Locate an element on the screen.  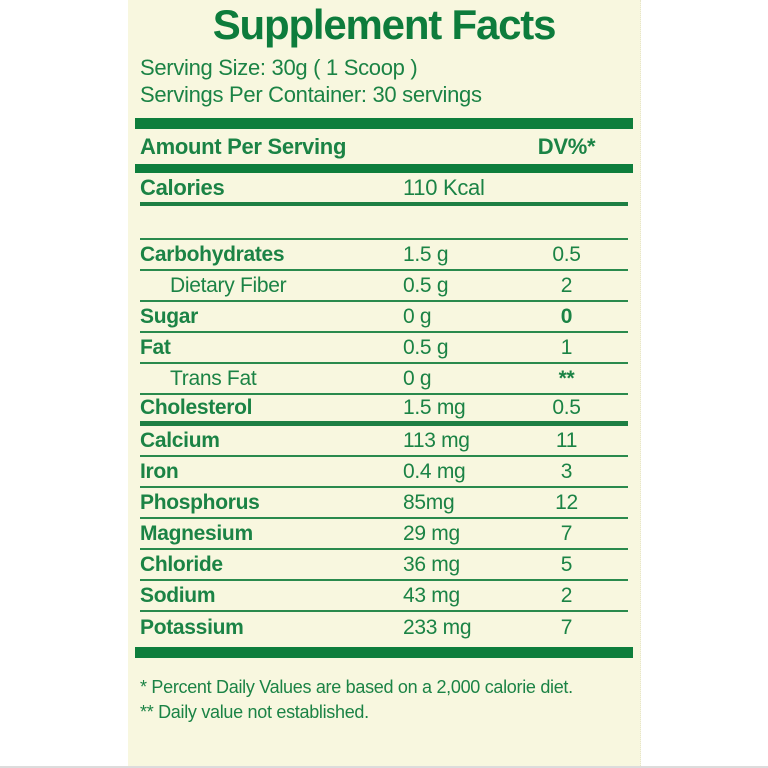
nutrient-name: Dietary Fiber is located at coordinates (228, 285).